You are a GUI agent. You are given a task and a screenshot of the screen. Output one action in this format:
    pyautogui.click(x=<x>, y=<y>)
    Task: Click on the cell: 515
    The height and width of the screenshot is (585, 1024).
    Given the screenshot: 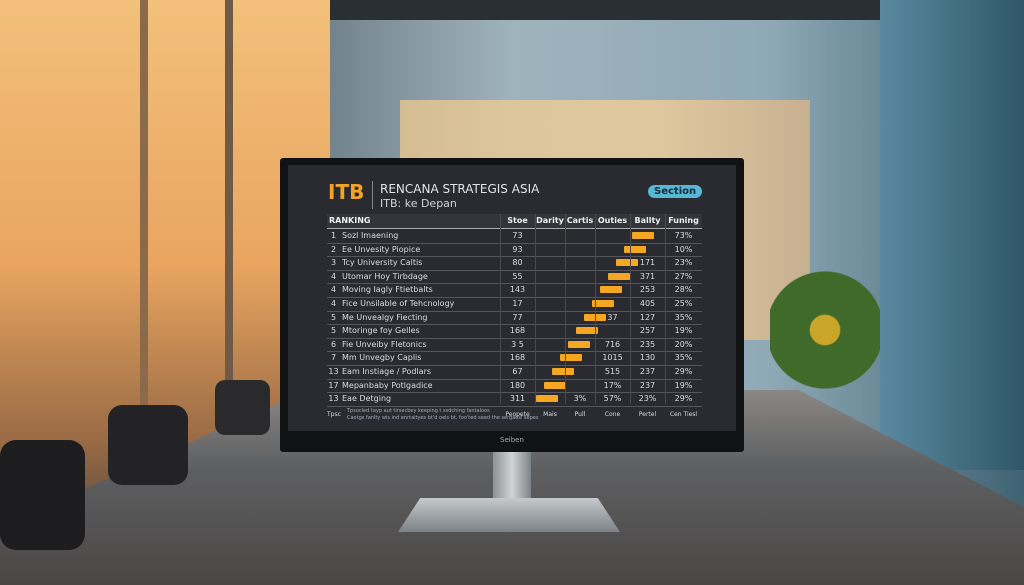 What is the action you would take?
    pyautogui.click(x=612, y=371)
    